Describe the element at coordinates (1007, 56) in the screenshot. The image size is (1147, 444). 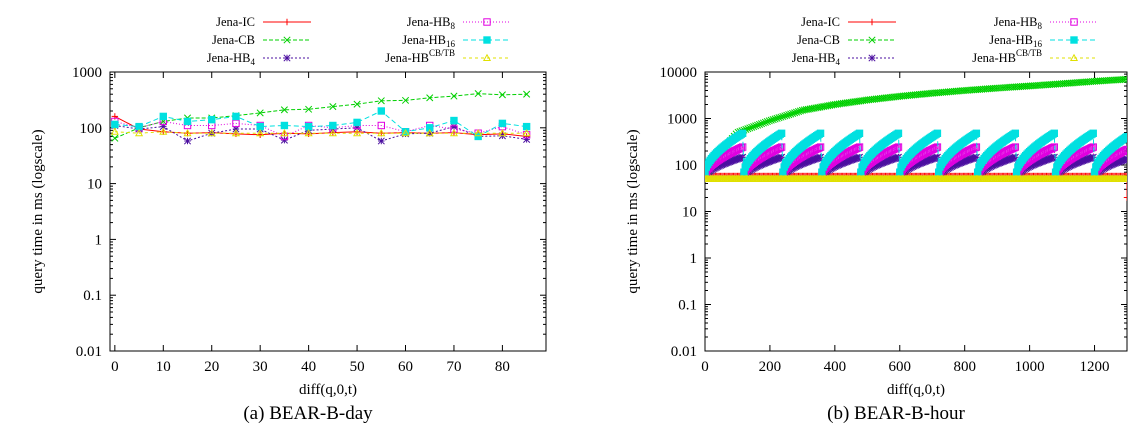
I see `legend-label: Jena-HBCB/TB` at that location.